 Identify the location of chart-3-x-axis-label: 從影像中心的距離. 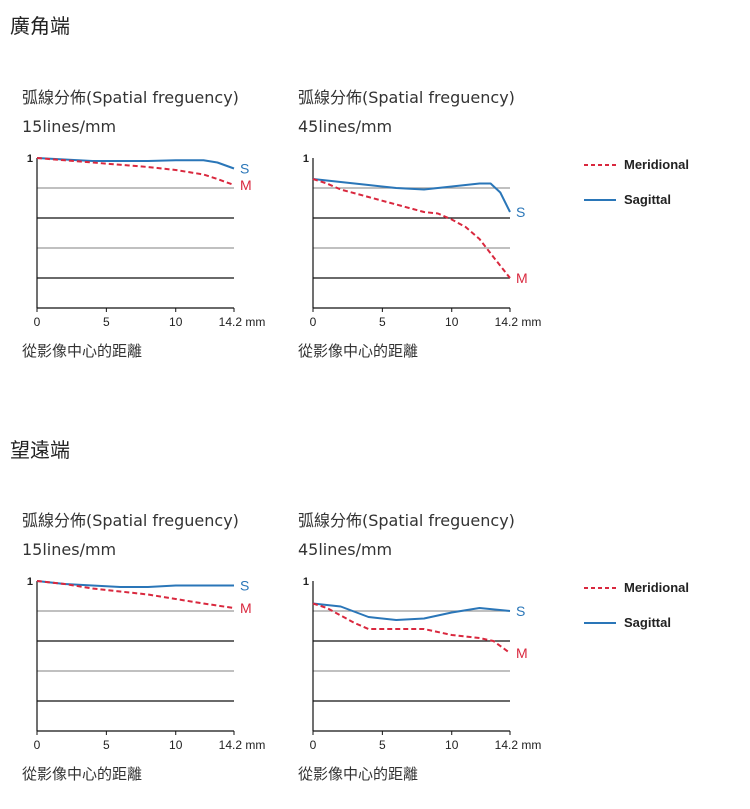
(82, 774).